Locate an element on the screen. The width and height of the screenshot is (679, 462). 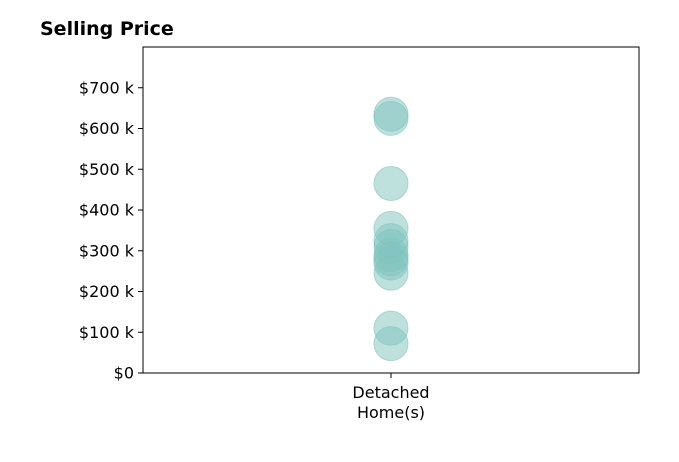
chart-title: Selling Price is located at coordinates (107, 29).